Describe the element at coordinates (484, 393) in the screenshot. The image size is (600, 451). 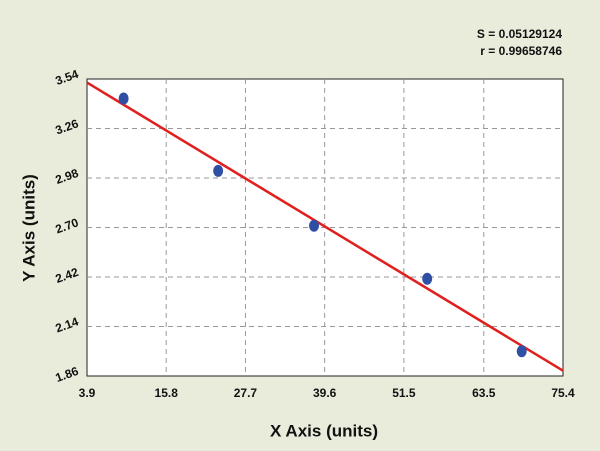
I see `x-tick-label: 63.5` at that location.